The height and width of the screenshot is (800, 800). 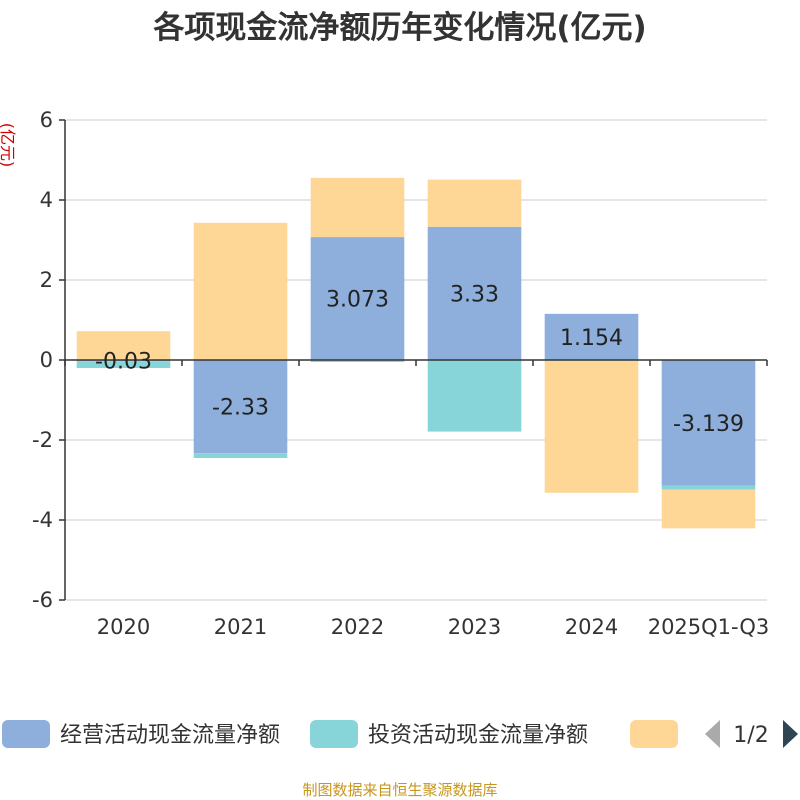 I want to click on x-tick-label: 2023, so click(x=474, y=627).